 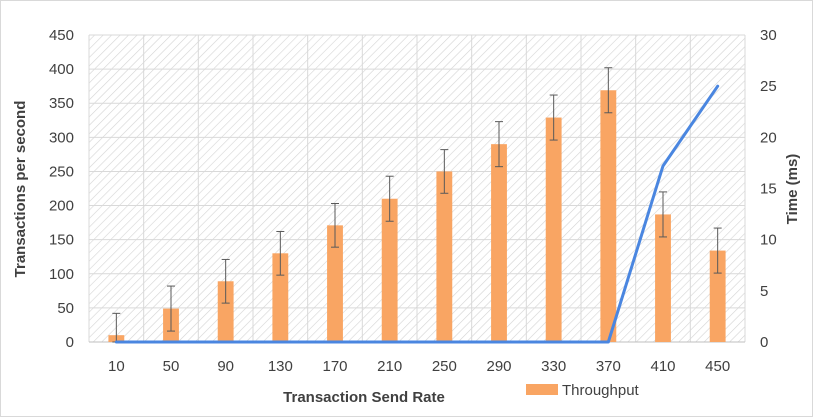 What do you see at coordinates (61, 206) in the screenshot?
I see `y-tick-label: 200` at bounding box center [61, 206].